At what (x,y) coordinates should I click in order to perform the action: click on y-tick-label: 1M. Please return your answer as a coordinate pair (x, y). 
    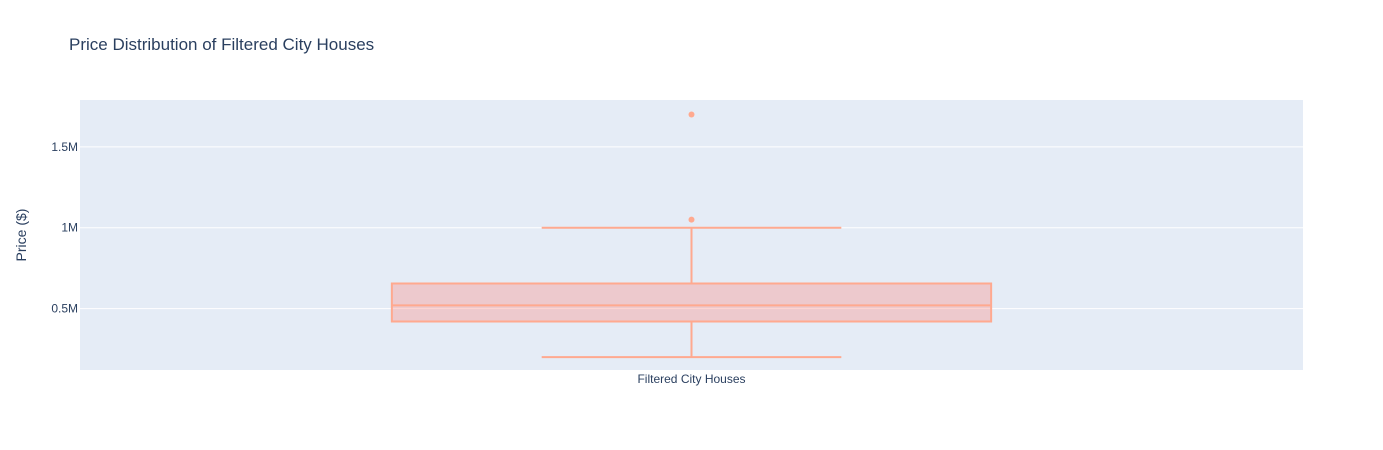
    Looking at the image, I should click on (69, 228).